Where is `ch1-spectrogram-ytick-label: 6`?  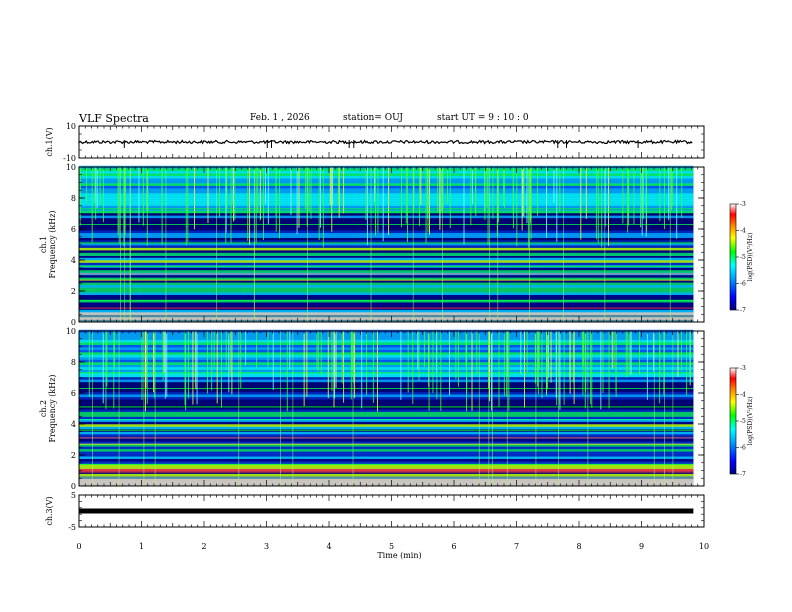 ch1-spectrogram-ytick-label: 6 is located at coordinates (73, 229).